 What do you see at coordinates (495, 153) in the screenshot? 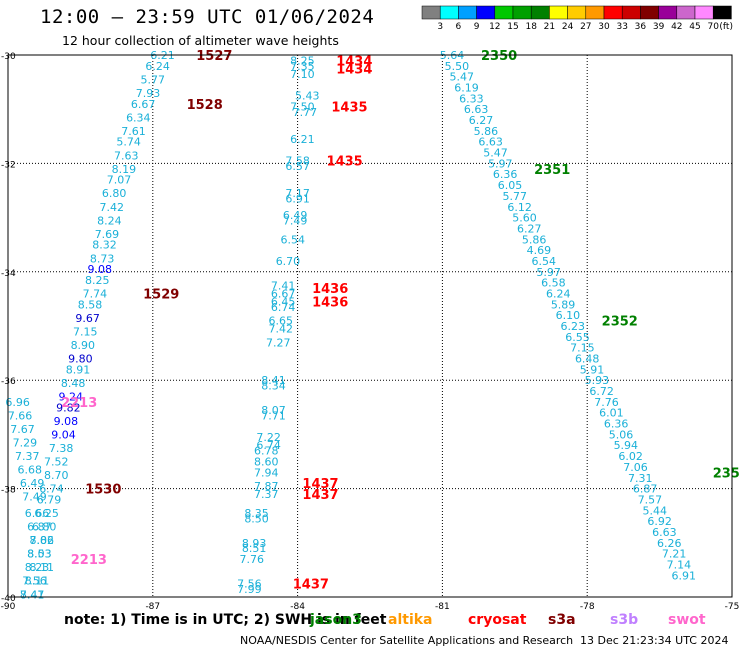
I see `data-point-label: 5.47` at bounding box center [495, 153].